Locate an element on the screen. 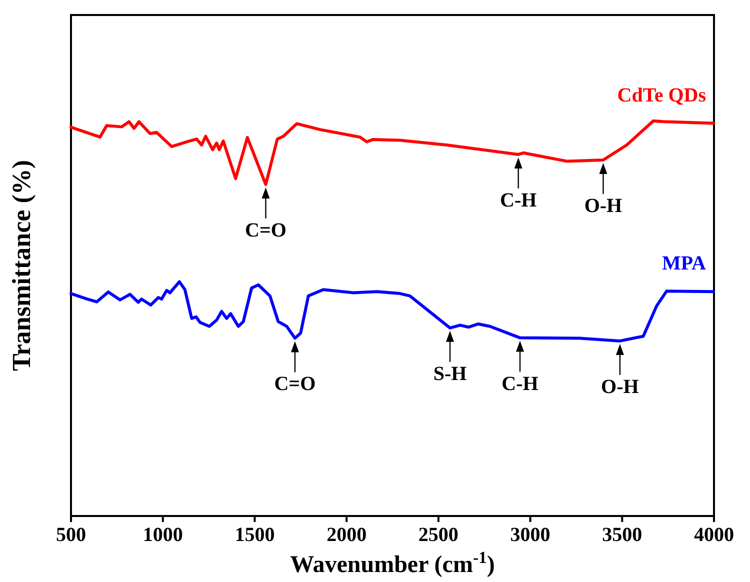  annotation: S-H is located at coordinates (450, 373).